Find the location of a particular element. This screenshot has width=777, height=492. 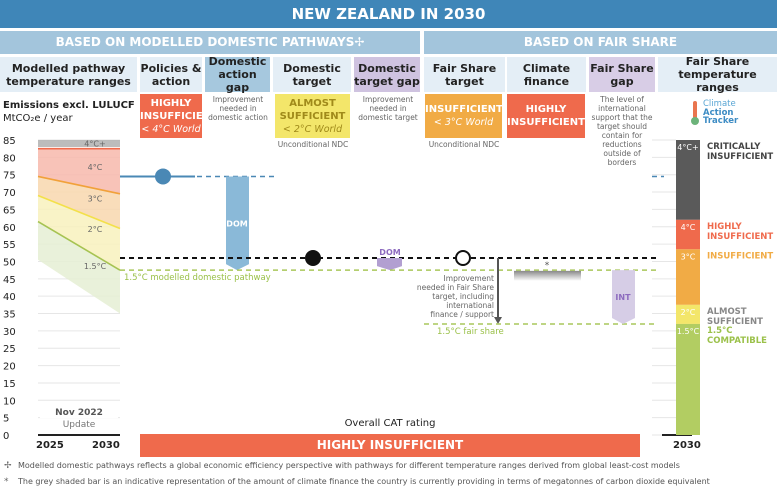

logo-text: Climate Action Tracker is located at coordinates (720, 113).